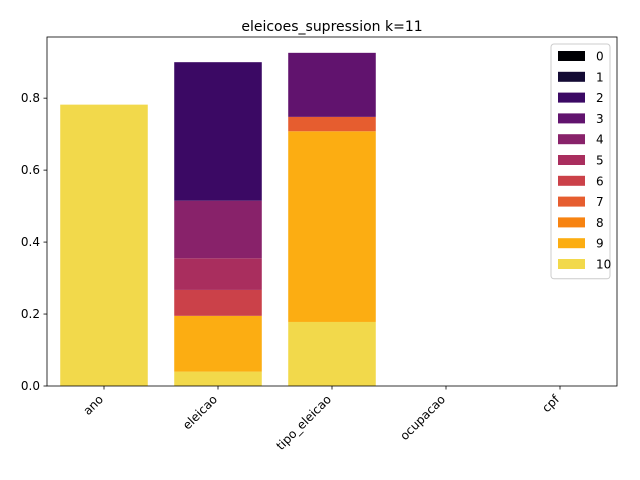 Image resolution: width=640 pixels, height=480 pixels. Describe the element at coordinates (30, 170) in the screenshot. I see `y-tick-label: 0.6` at that location.